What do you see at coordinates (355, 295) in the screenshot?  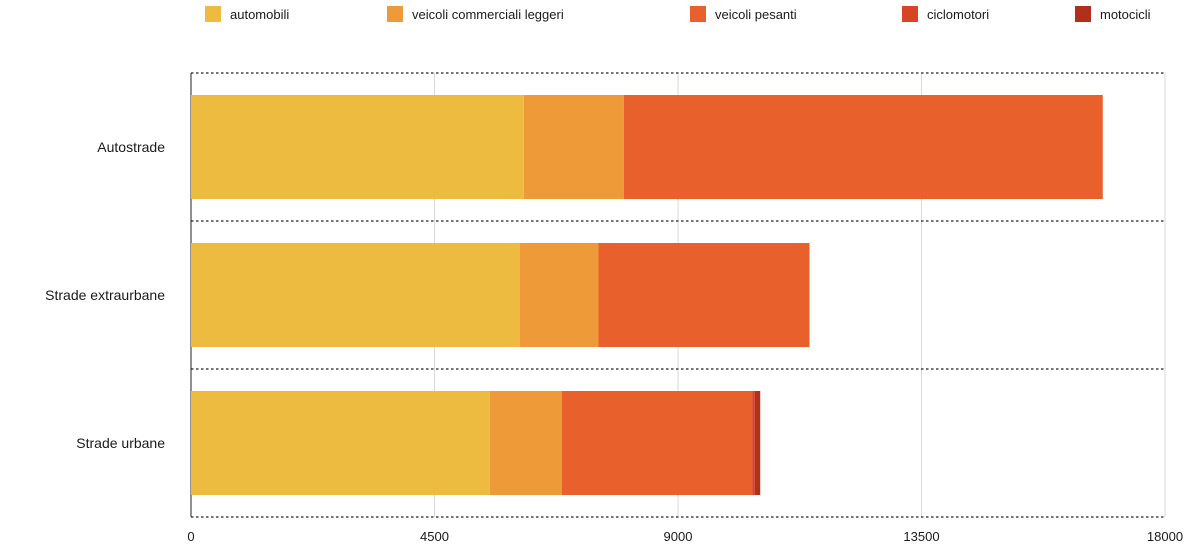 I see `bar-strade-extraurbane-automobili` at bounding box center [355, 295].